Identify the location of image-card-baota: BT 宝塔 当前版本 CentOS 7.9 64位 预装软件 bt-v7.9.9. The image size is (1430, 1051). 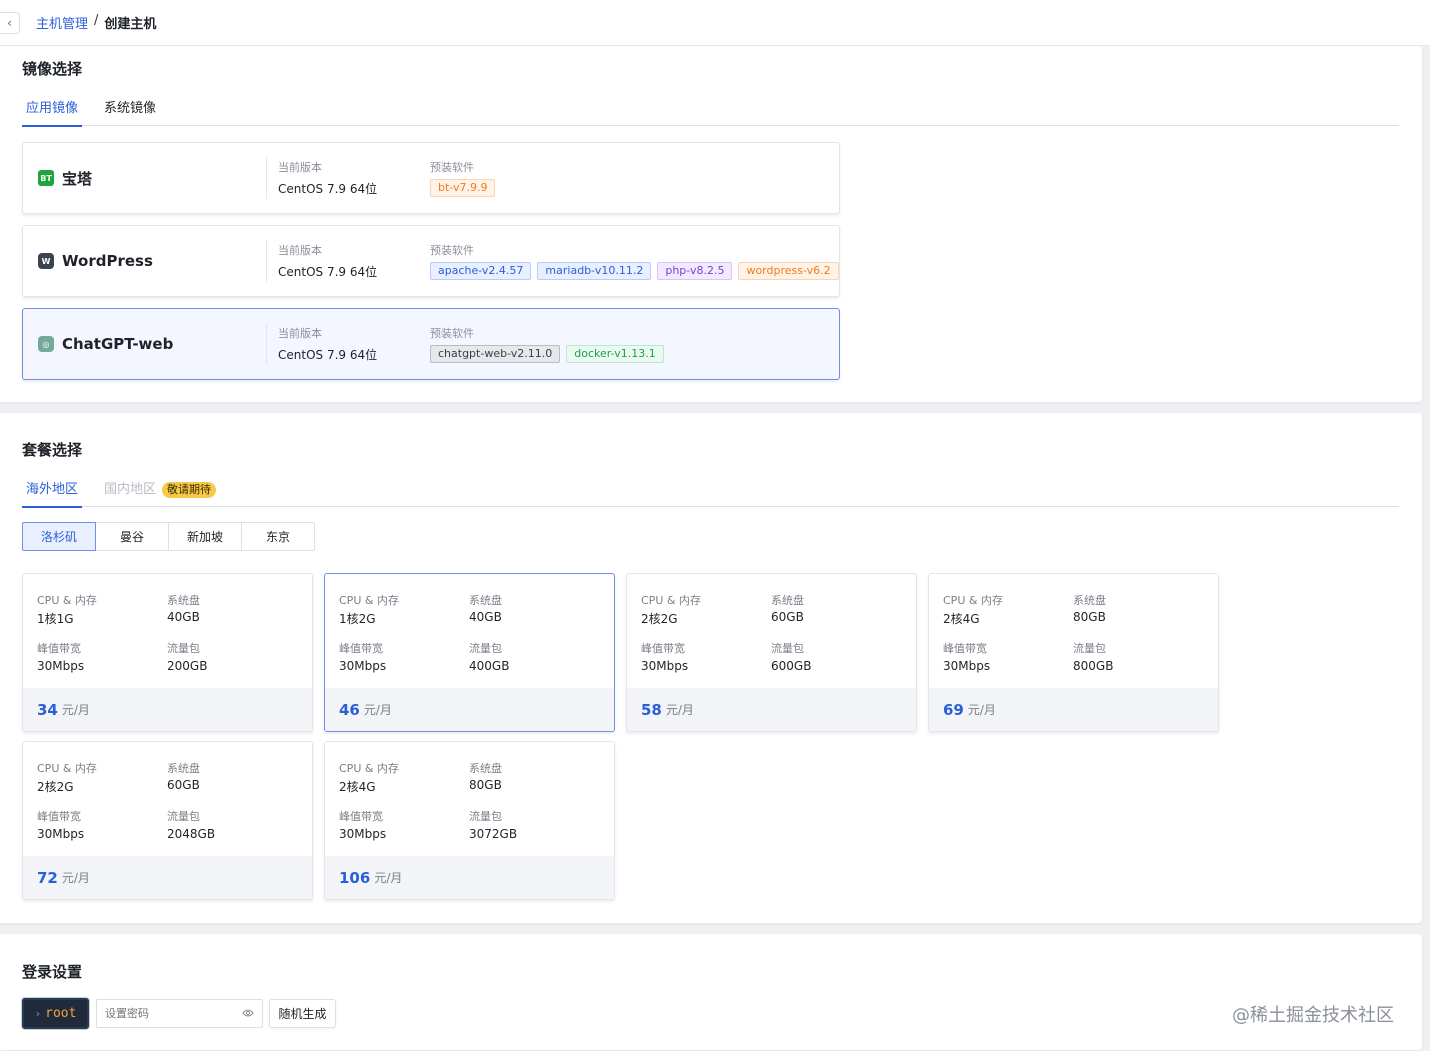
(431, 178).